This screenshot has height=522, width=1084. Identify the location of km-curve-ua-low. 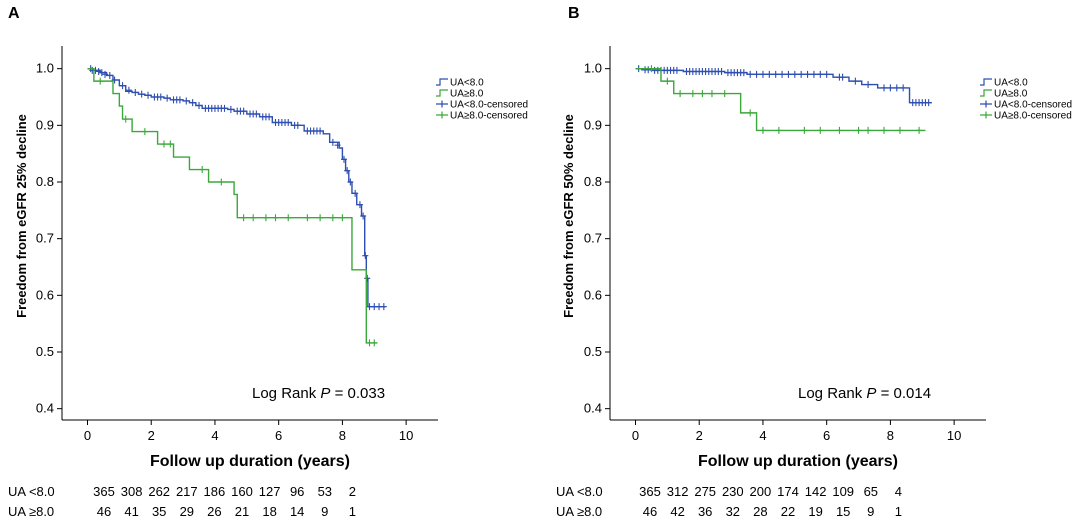
(783, 85).